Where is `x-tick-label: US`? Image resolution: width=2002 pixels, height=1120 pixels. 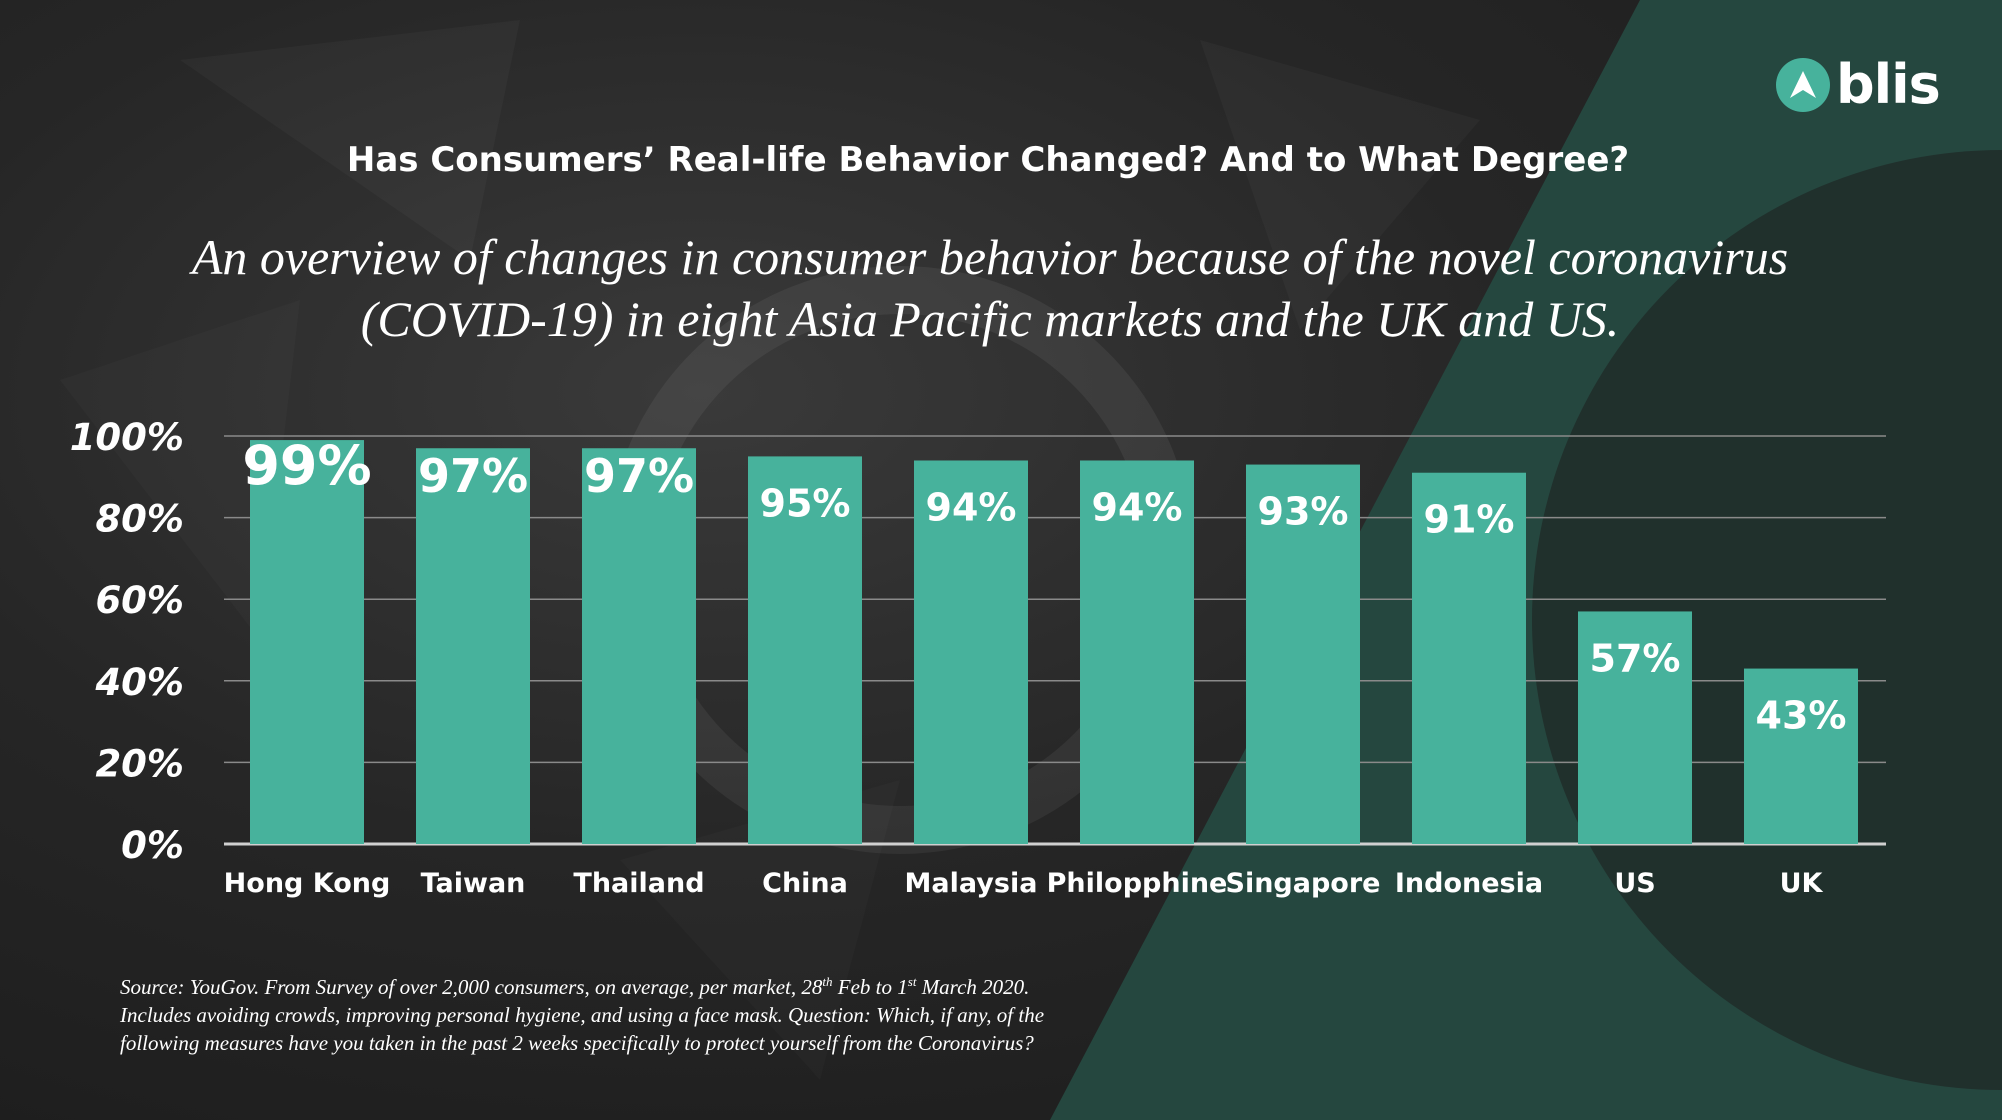 x-tick-label: US is located at coordinates (1634, 883).